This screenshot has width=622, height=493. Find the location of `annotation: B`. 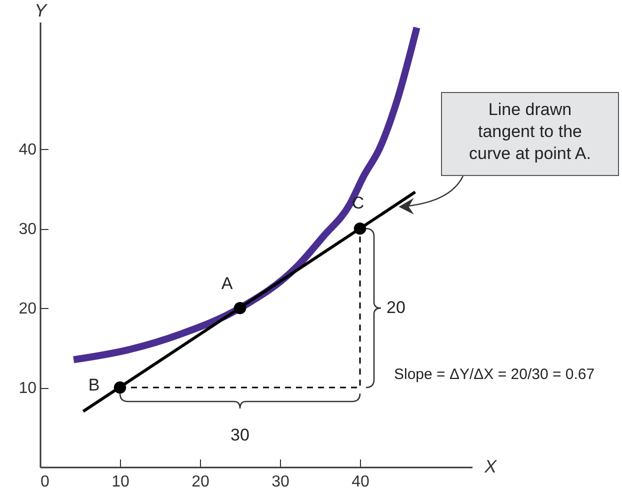

annotation: B is located at coordinates (94, 385).